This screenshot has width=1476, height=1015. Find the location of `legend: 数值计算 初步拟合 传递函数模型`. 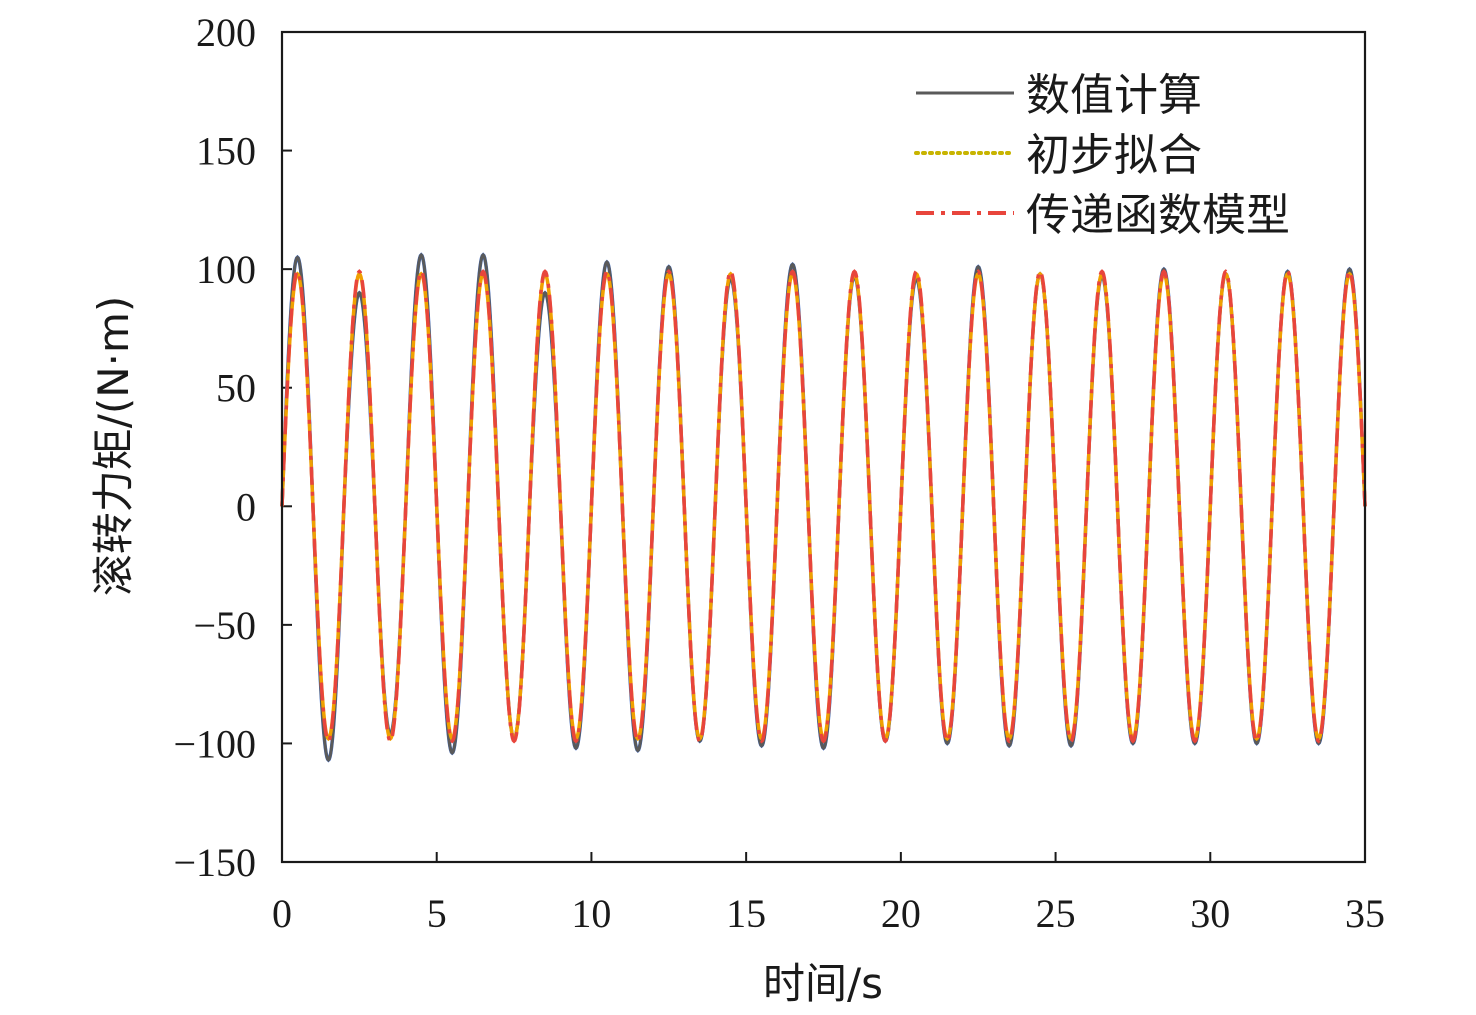

legend: 数值计算 初步拟合 传递函数模型 is located at coordinates (1102, 155).